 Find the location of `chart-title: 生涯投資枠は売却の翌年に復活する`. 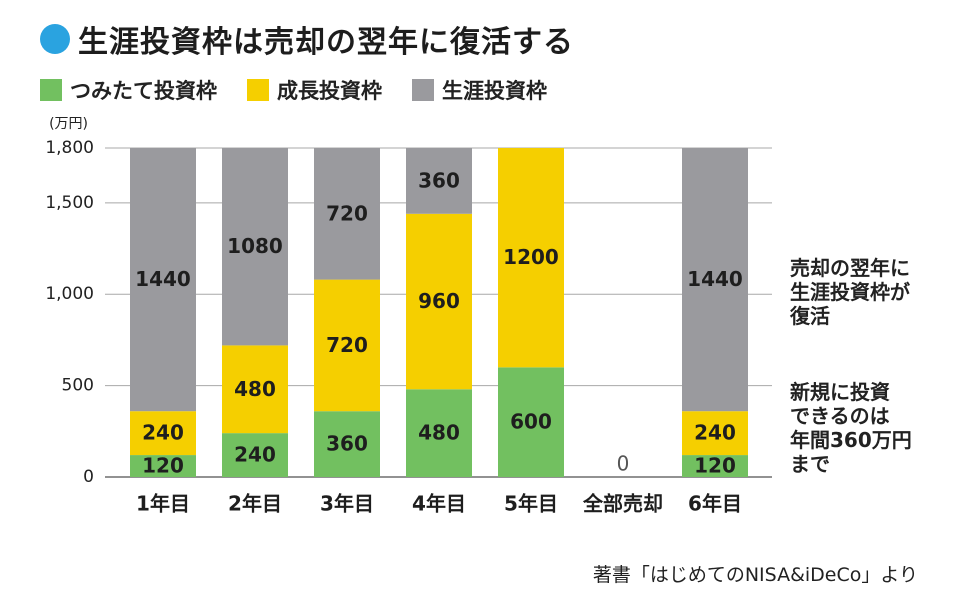

chart-title: 生涯投資枠は売却の翌年に復活する is located at coordinates (307, 39).